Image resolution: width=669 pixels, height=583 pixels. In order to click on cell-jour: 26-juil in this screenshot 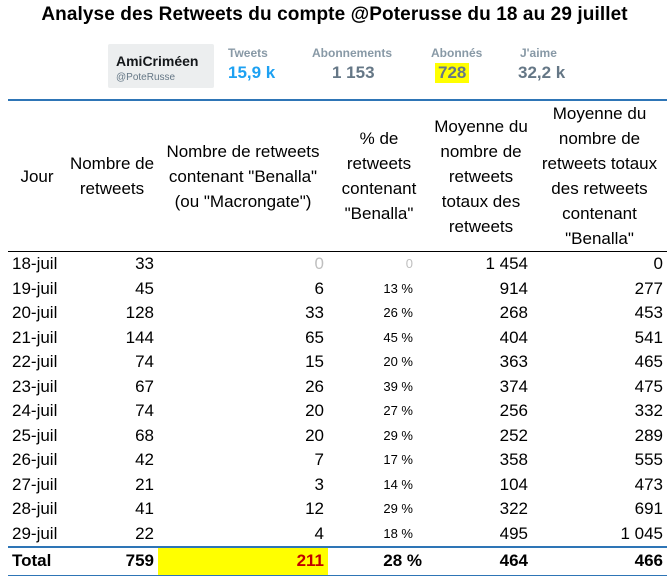, I will do `click(35, 459)`.